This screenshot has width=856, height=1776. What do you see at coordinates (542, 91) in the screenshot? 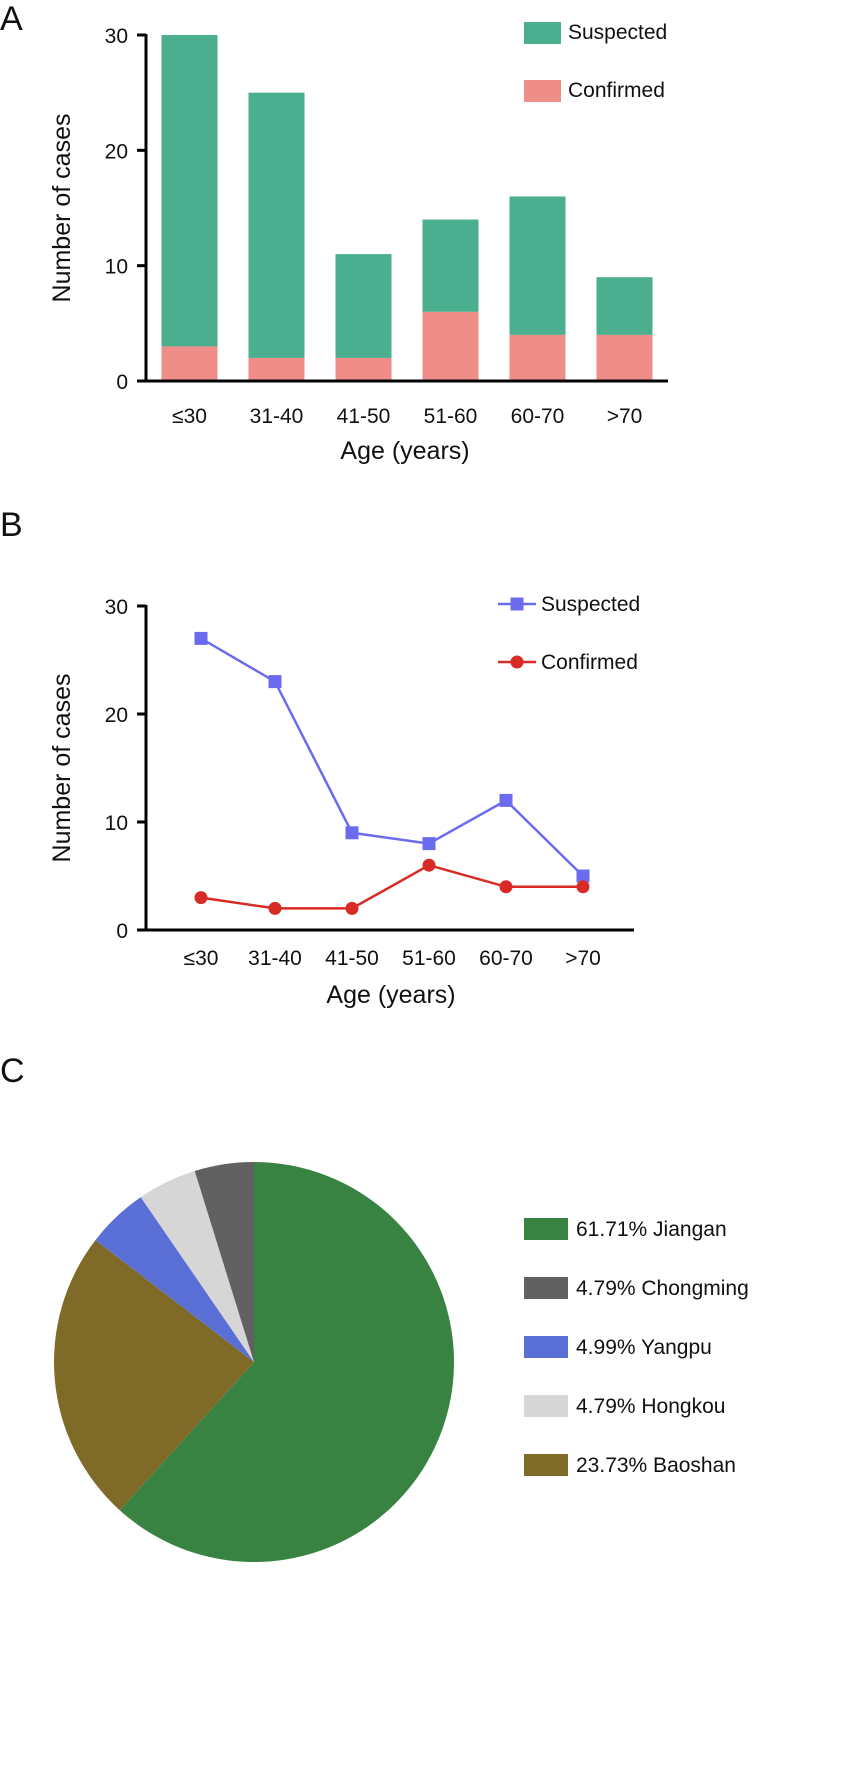
I see `legend-swatch-confirmed` at bounding box center [542, 91].